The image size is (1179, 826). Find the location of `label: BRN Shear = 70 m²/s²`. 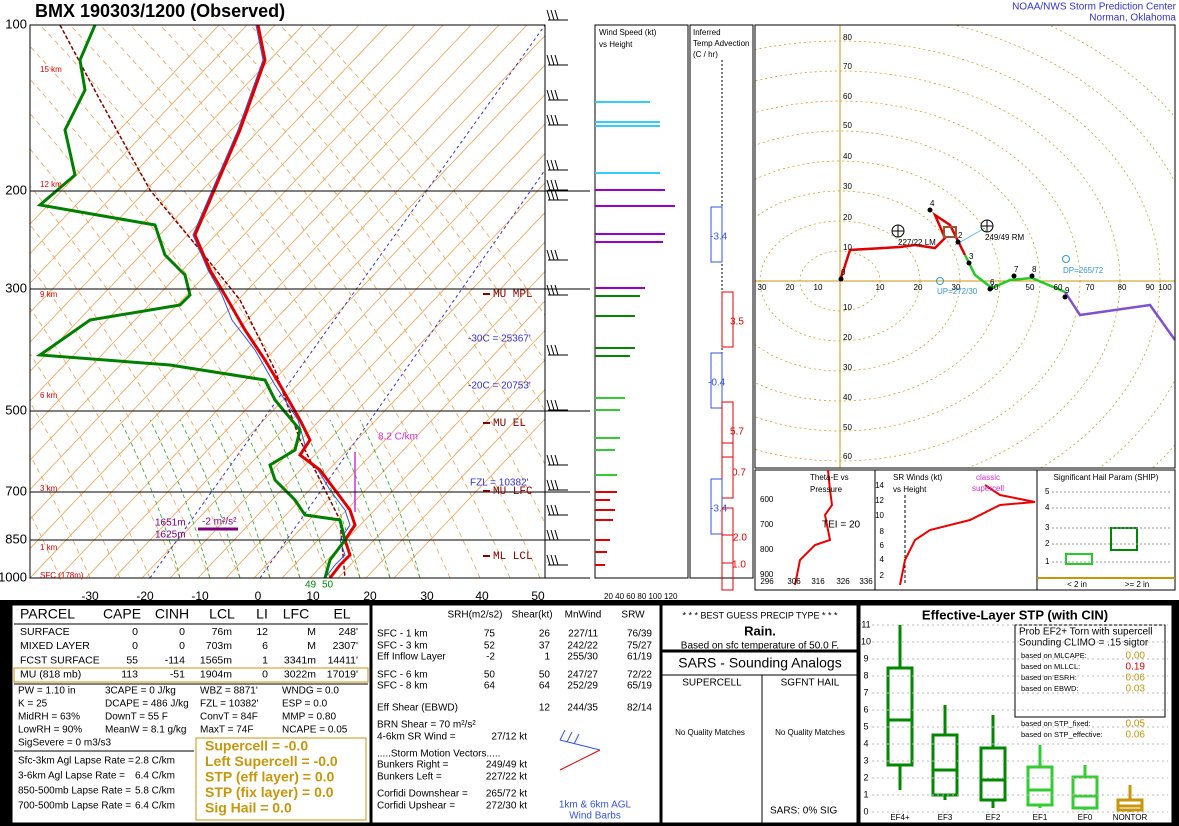

label: BRN Shear = 70 m²/s² is located at coordinates (426, 725).